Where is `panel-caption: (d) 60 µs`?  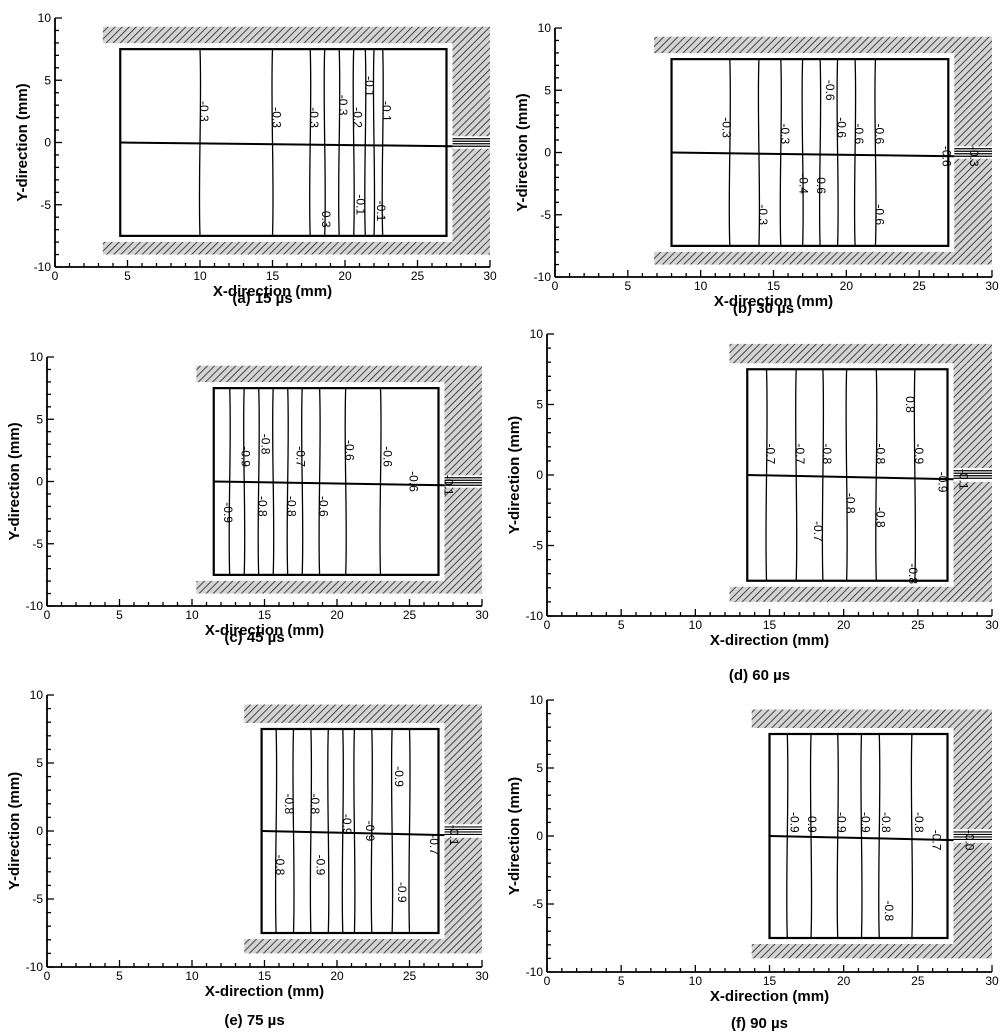 panel-caption: (d) 60 µs is located at coordinates (759, 675).